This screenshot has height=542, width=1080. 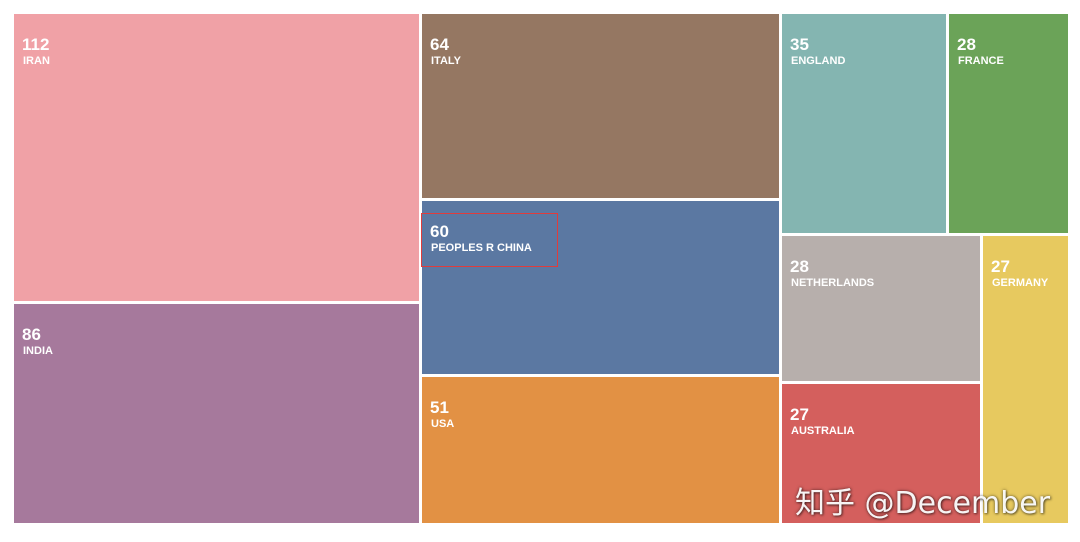 What do you see at coordinates (31, 334) in the screenshot?
I see `tile-value-india: 86` at bounding box center [31, 334].